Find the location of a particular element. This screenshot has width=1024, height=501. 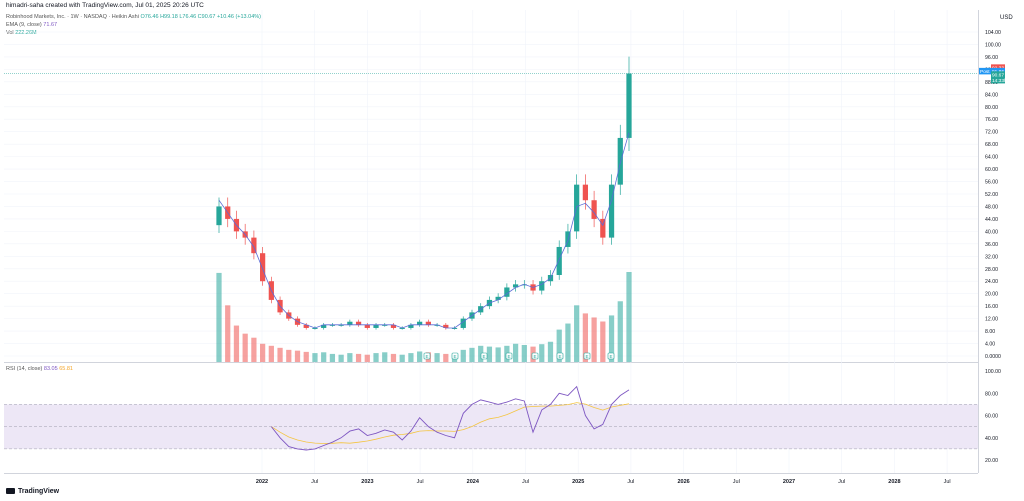

price-tick-label: 80.00 is located at coordinates (991, 108).